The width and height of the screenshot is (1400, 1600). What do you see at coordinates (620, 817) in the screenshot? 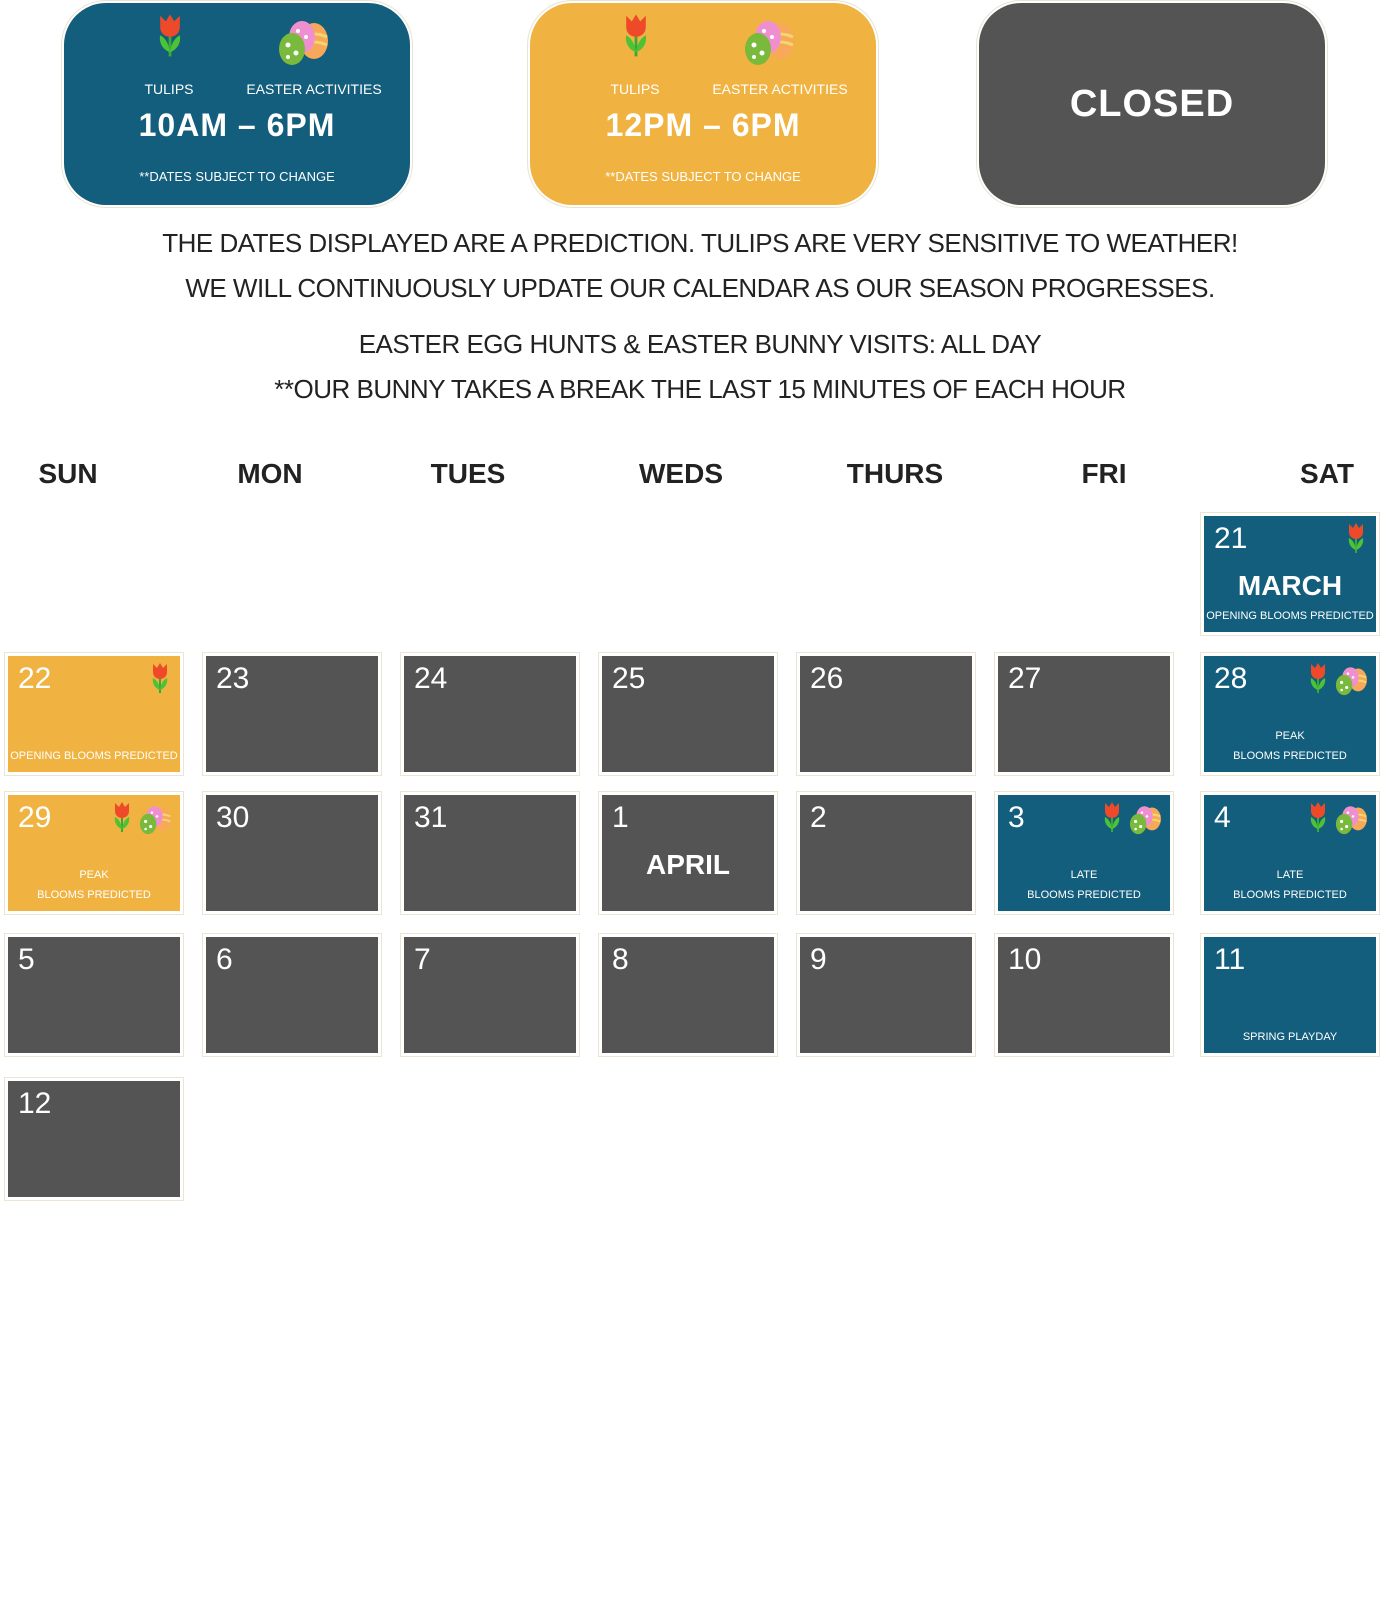
I see `day-number: 1` at bounding box center [620, 817].